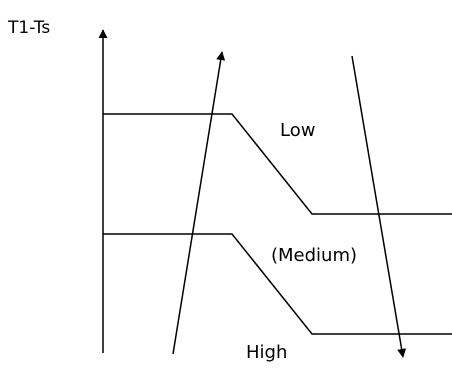 The width and height of the screenshot is (452, 373). Describe the element at coordinates (379, 206) in the screenshot. I see `falling-arrow` at that location.